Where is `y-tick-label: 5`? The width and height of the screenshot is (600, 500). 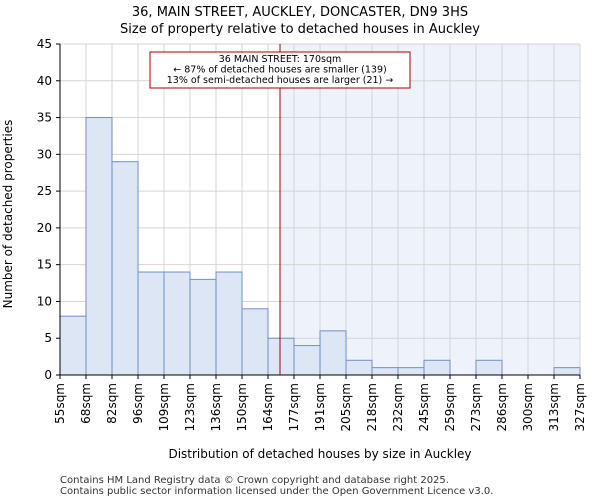
y-tick-label: 5 is located at coordinates (48, 338).